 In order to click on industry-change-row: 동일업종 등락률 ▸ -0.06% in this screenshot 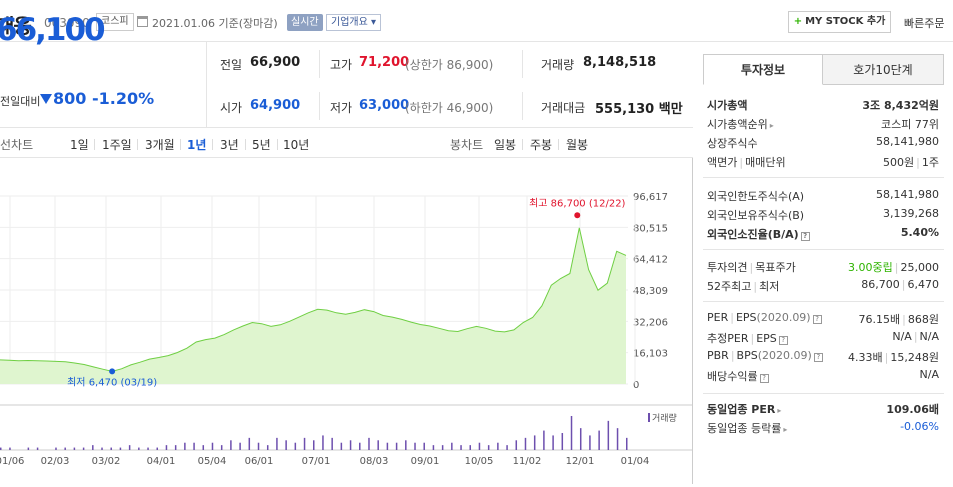, I will do `click(823, 427)`.